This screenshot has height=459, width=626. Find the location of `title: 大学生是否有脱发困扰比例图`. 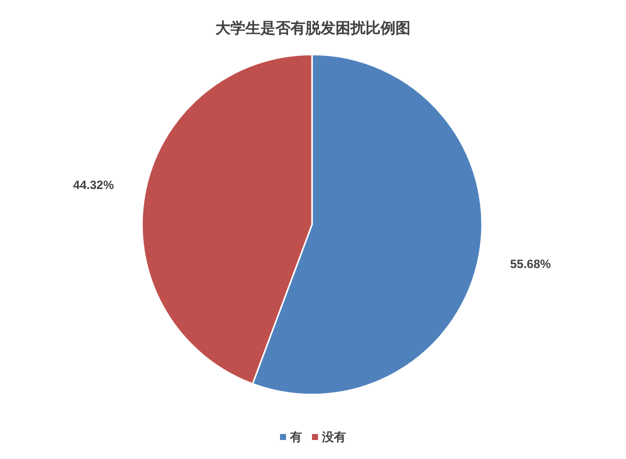

title: 大学生是否有脱发困扰比例图 is located at coordinates (313, 28).